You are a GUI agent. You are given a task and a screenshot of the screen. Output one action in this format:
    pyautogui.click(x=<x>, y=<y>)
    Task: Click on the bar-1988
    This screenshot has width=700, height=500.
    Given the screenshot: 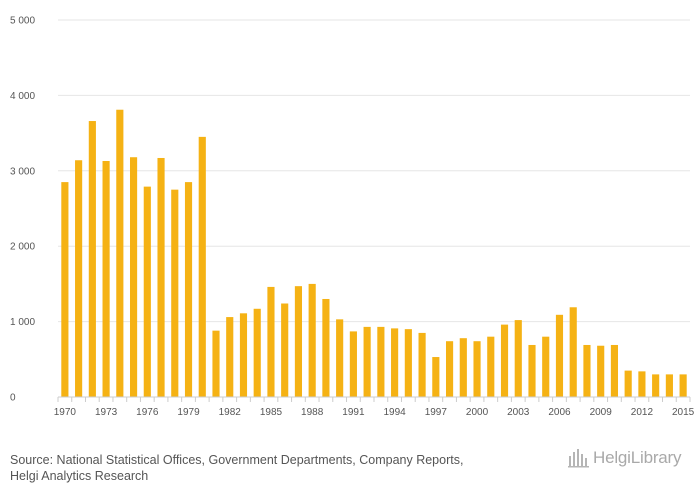 What is the action you would take?
    pyautogui.click(x=312, y=340)
    